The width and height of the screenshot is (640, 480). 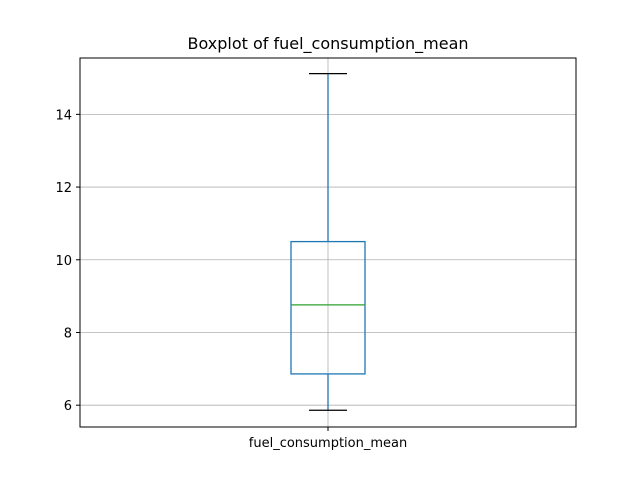 I want to click on iqr-box, so click(x=328, y=307).